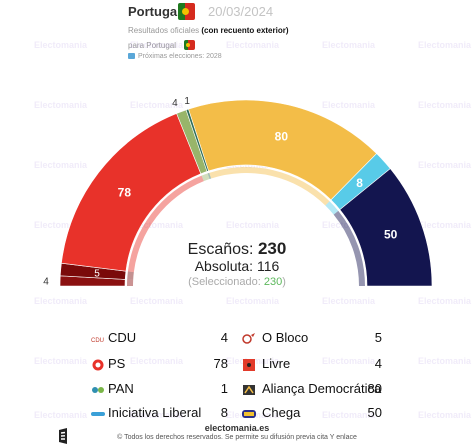 The width and height of the screenshot is (474, 448). I want to click on legend-cdu-logo-name: CDU, so click(122, 337).